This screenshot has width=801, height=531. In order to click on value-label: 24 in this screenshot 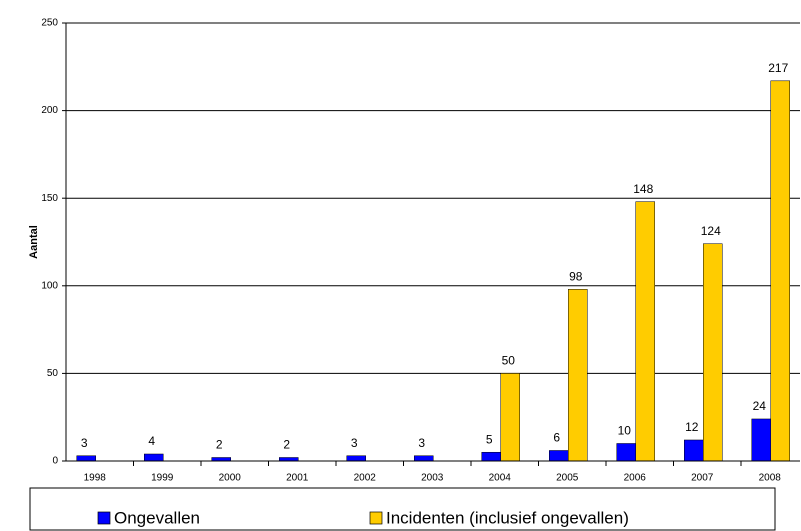, I will do `click(760, 406)`.